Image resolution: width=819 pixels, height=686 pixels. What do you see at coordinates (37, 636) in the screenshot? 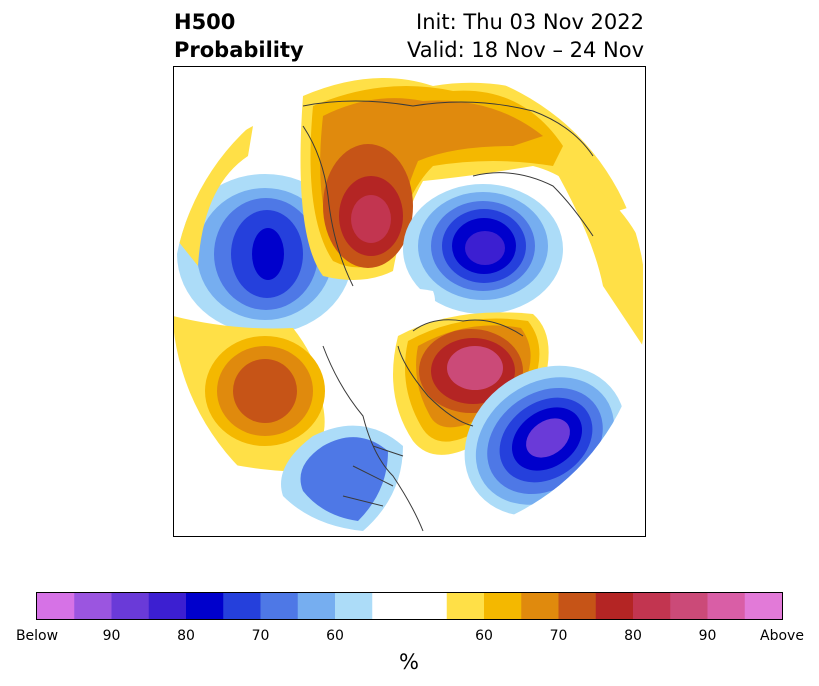
I see `colorbar-tick-label: Below` at bounding box center [37, 636].